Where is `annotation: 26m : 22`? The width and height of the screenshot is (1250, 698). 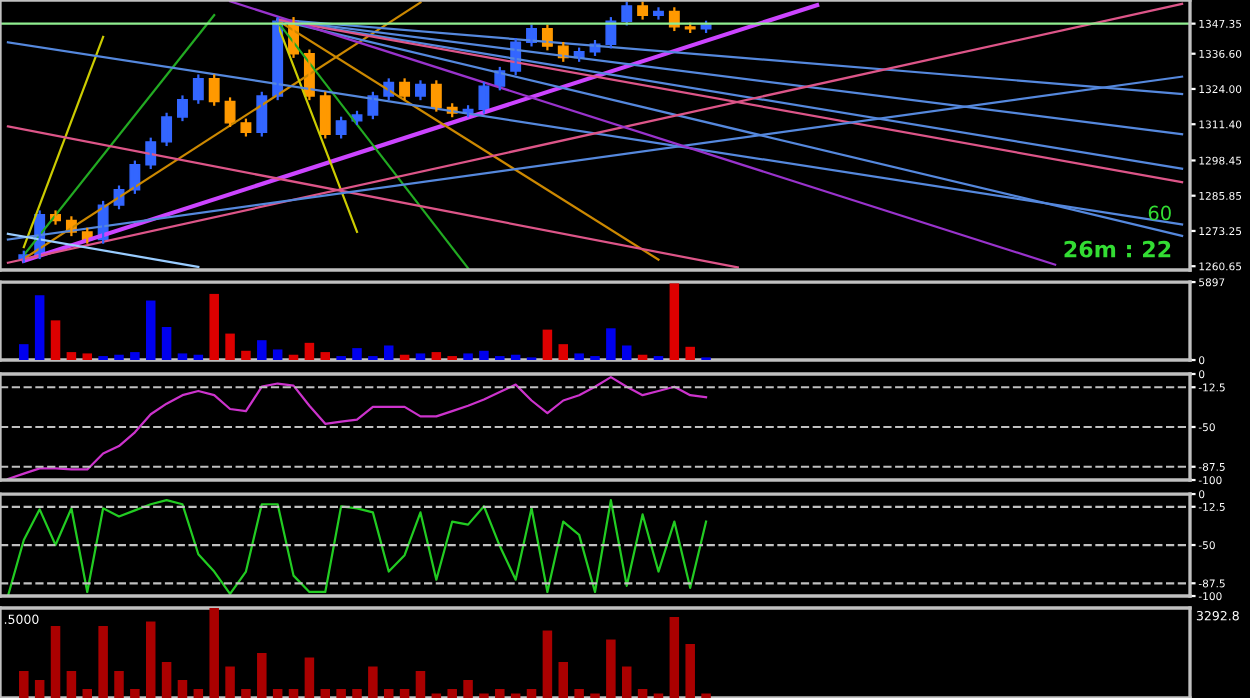 annotation: 26m : 22 is located at coordinates (1117, 249).